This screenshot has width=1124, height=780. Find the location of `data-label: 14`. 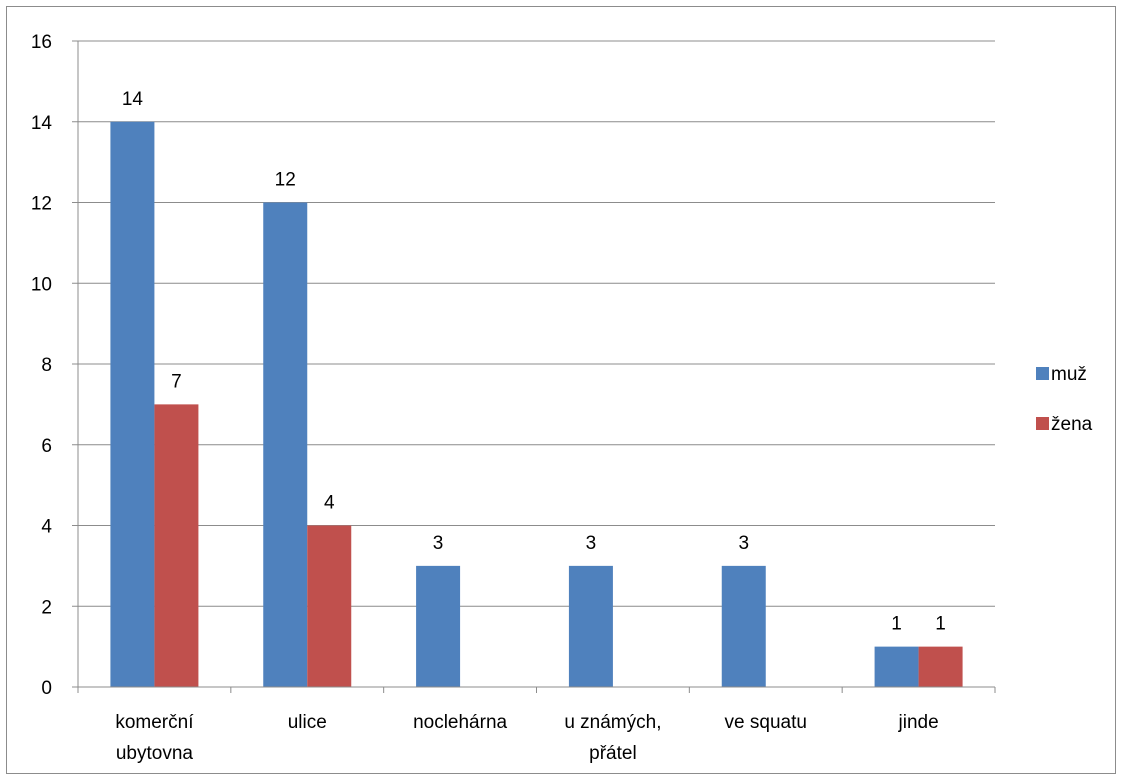

data-label: 14 is located at coordinates (133, 99).